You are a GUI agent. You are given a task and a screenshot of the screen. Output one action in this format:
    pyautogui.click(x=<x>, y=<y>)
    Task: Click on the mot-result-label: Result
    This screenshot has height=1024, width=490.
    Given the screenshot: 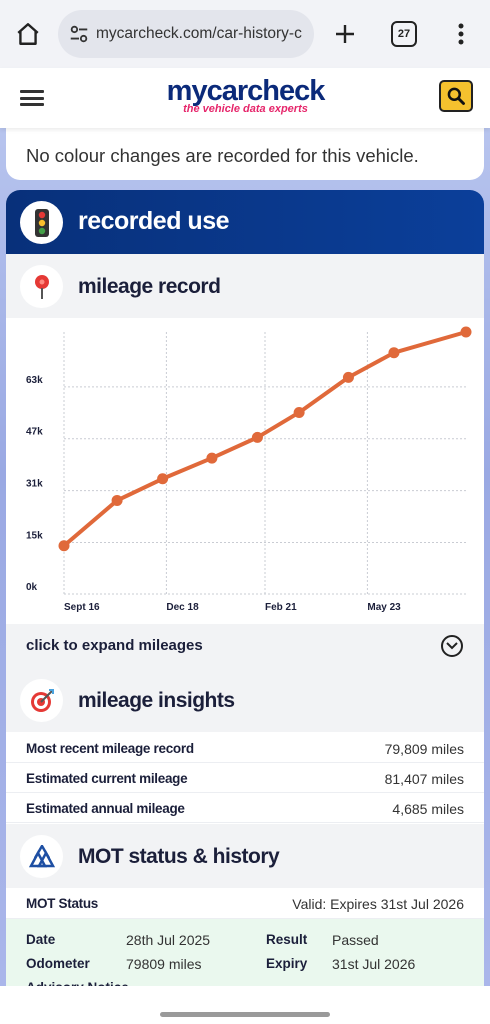 What is the action you would take?
    pyautogui.click(x=287, y=939)
    